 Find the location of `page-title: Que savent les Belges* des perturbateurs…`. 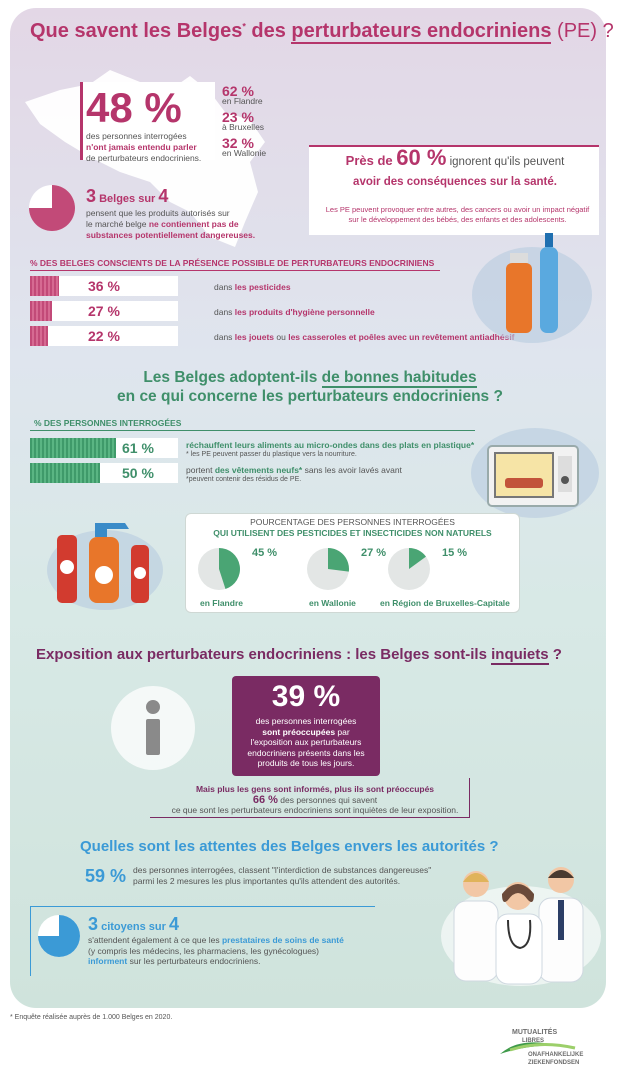

page-title: Que savent les Belges* des perturbateurs… is located at coordinates (322, 32).